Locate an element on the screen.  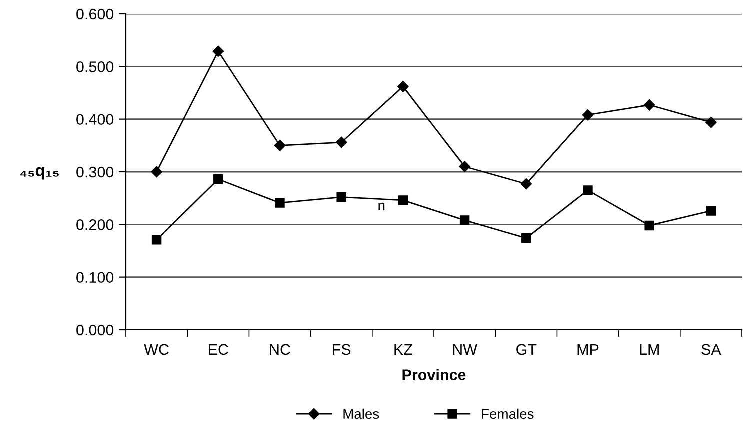
y-tick-label: 0.300 is located at coordinates (95, 172).